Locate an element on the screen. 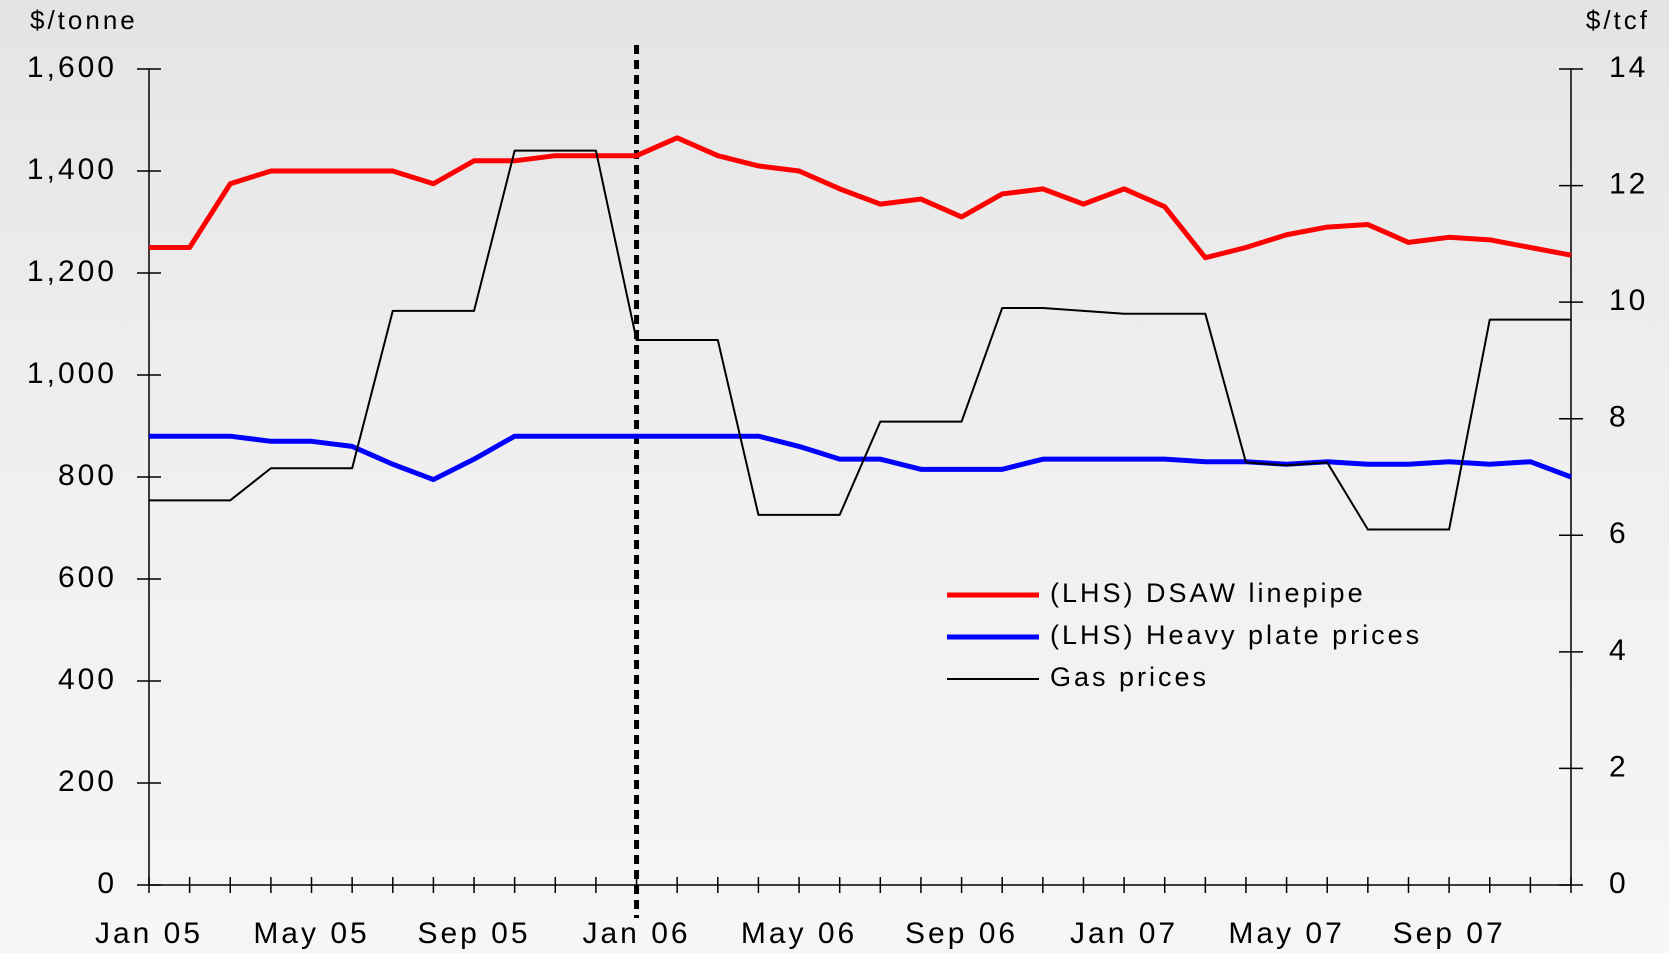  y-tick-label: 600 is located at coordinates (87, 577).